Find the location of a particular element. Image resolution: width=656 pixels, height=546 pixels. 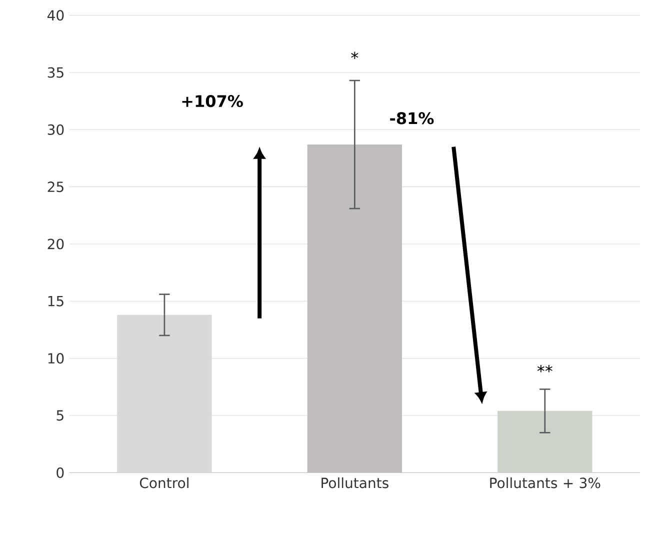

y-tick-label: 15 is located at coordinates (56, 301).